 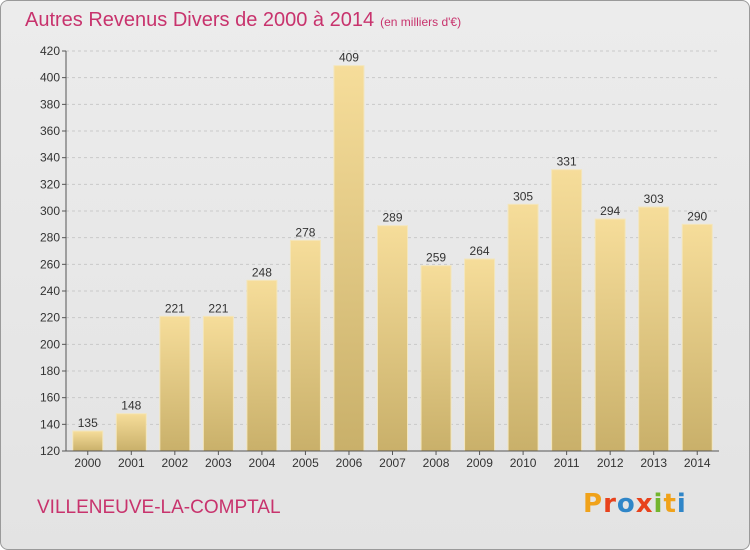 What do you see at coordinates (392, 218) in the screenshot?
I see `bar-value-label: 289` at bounding box center [392, 218].